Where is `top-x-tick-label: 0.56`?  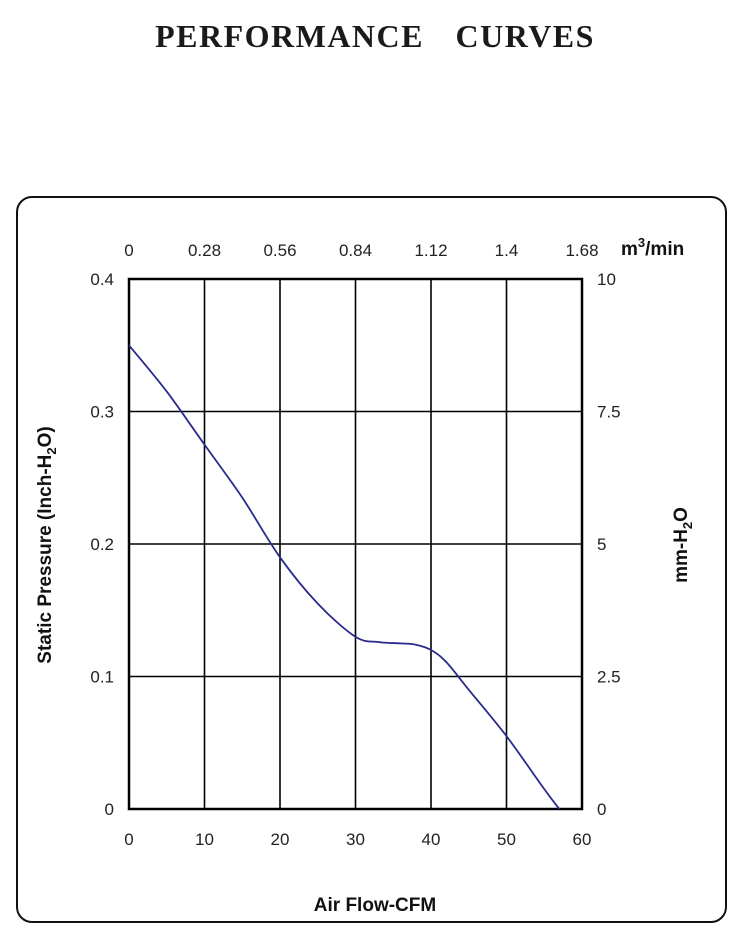
top-x-tick-label: 0.56 is located at coordinates (279, 250).